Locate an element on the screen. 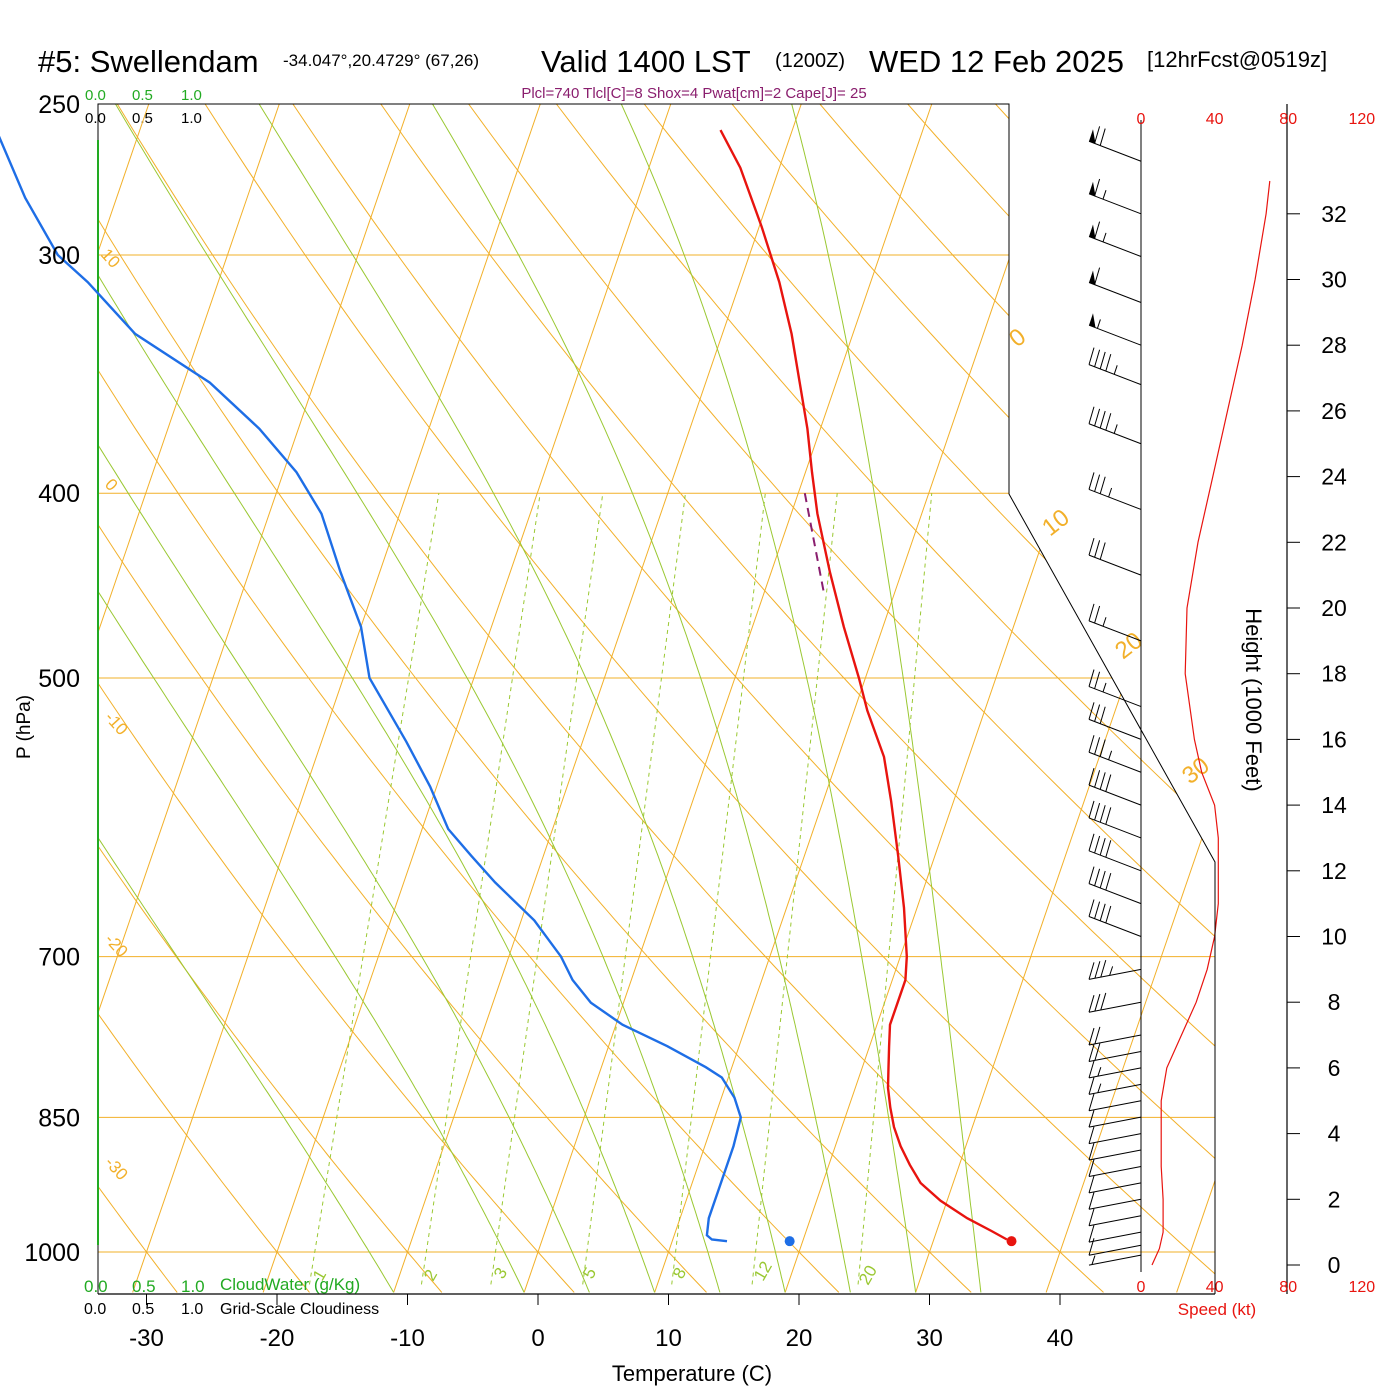 The width and height of the screenshot is (1400, 1400). mixing-ratio-label: 20 is located at coordinates (868, 1275).